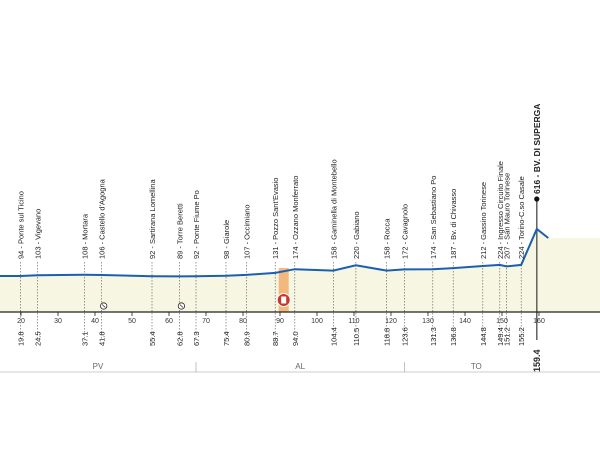 This screenshot has height=450, width=600. Describe the element at coordinates (275, 218) in the screenshot. I see `place-label: 131 - Pozzo Sant'Evasio` at that location.